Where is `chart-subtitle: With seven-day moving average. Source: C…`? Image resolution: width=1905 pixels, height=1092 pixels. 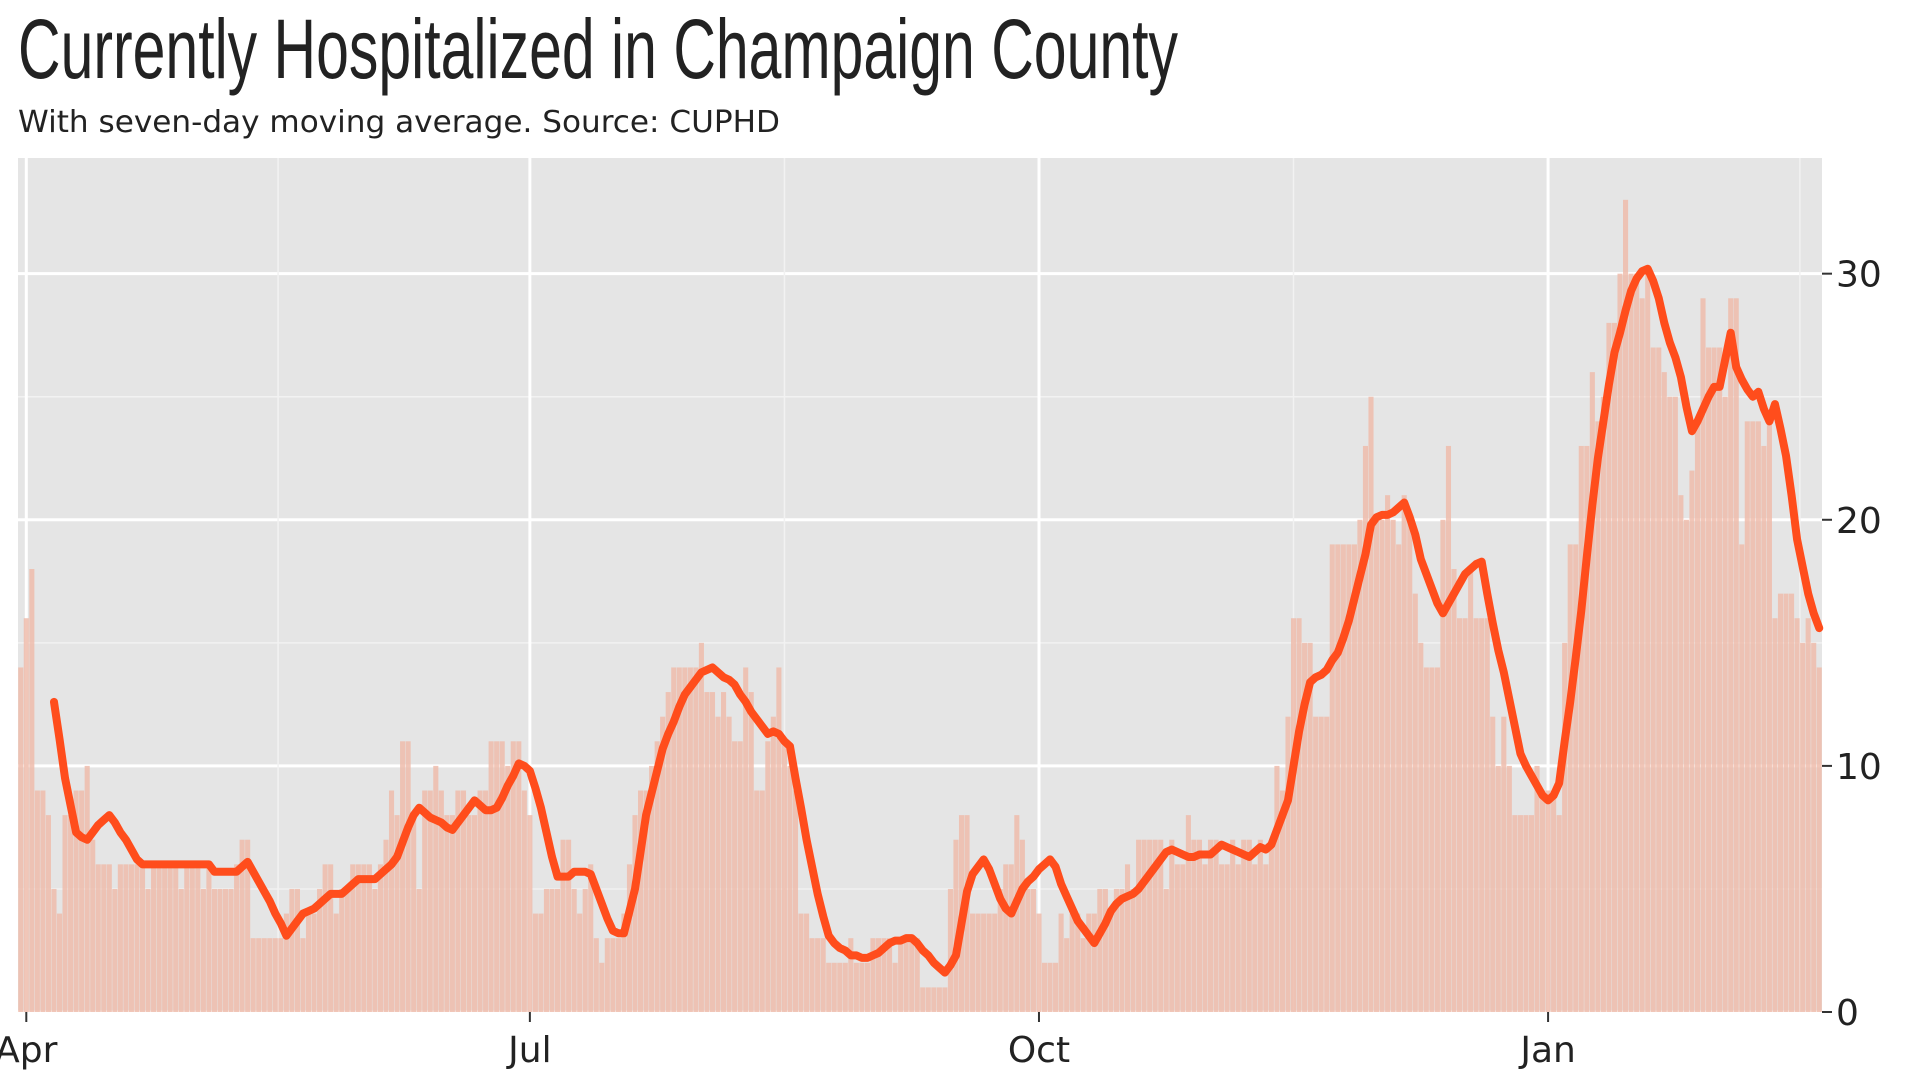 chart-subtitle: With seven-day moving average. Source: C… is located at coordinates (399, 122).